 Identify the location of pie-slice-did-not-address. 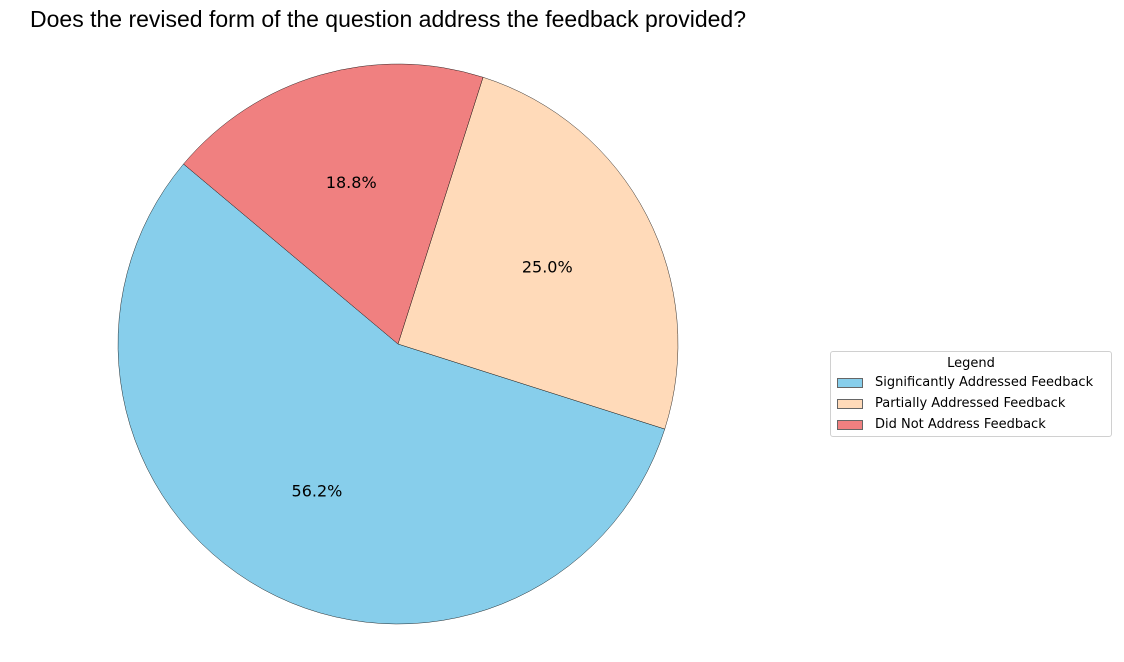
(333, 204).